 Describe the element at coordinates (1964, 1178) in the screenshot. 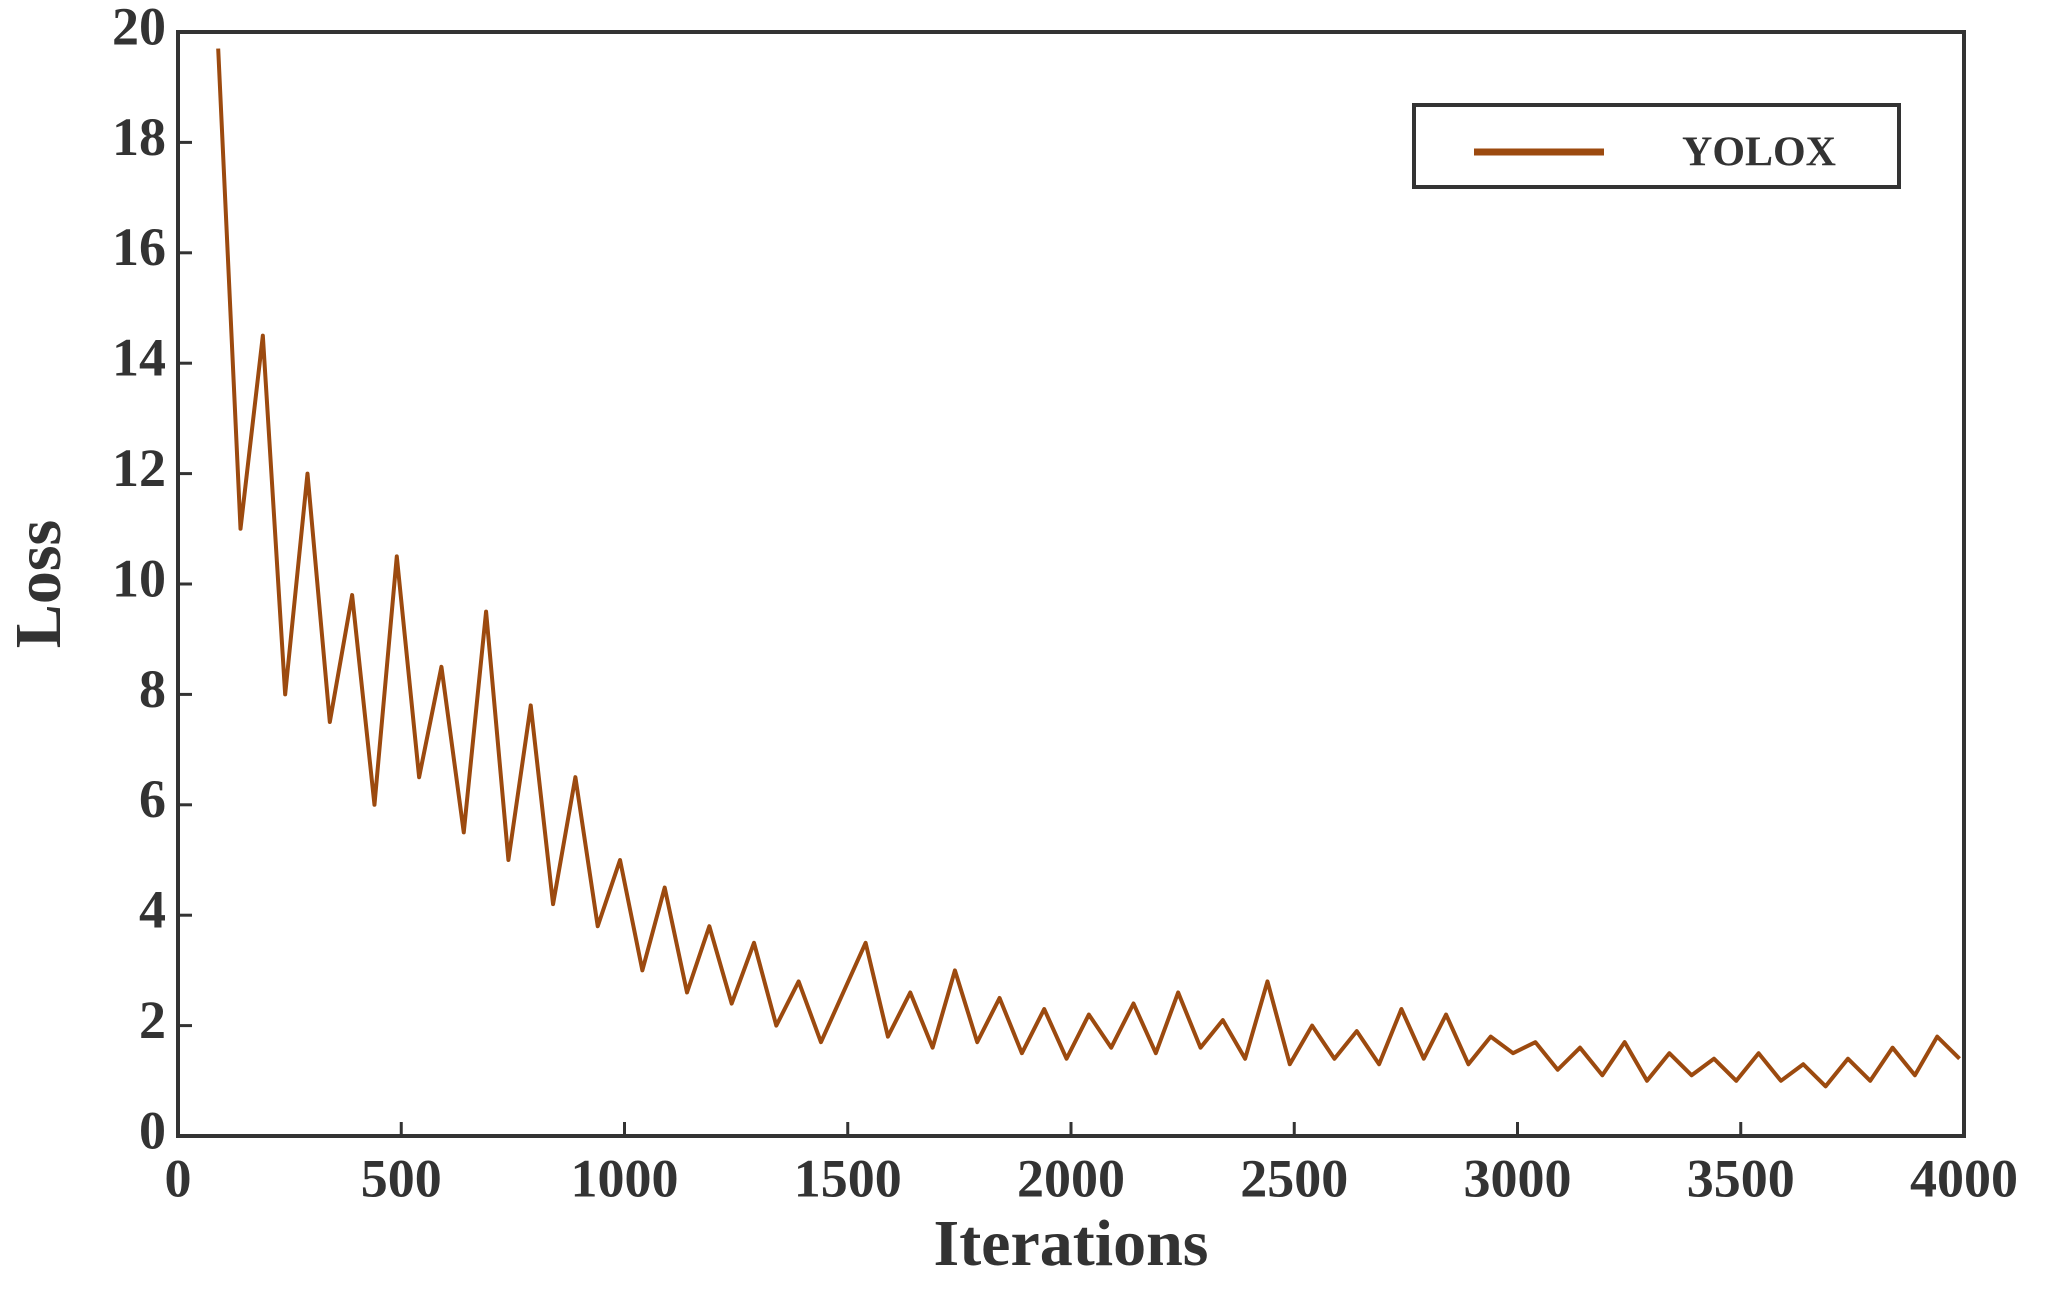

I see `x-tick-label: 4000` at that location.